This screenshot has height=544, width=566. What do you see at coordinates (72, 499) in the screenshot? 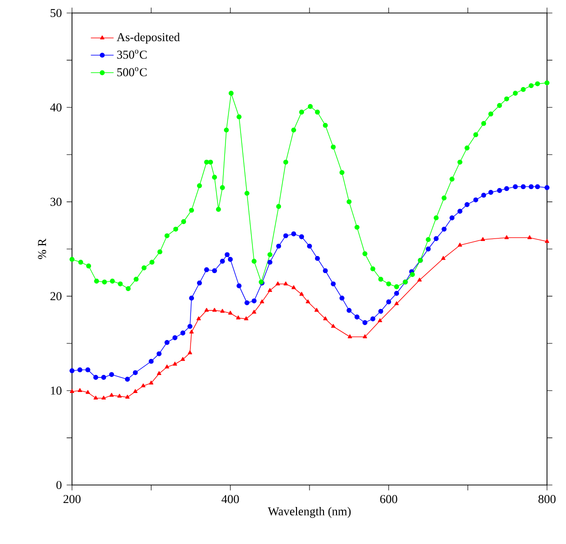
I see `x-tick-label: 200` at bounding box center [72, 499].